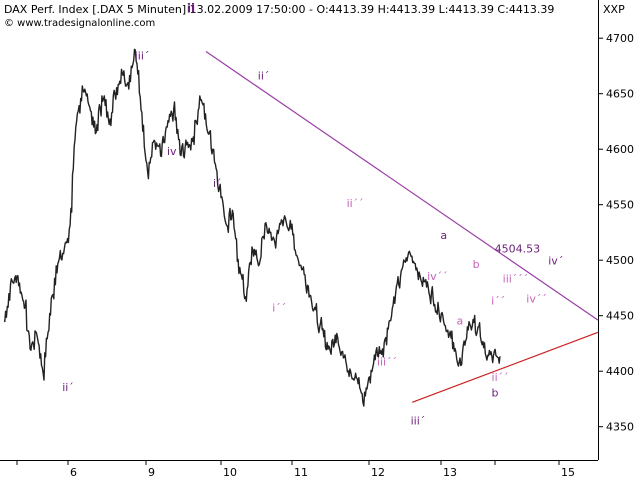 This screenshot has width=640, height=480. Describe the element at coordinates (73, 472) in the screenshot. I see `x-tick-label: 6` at that location.